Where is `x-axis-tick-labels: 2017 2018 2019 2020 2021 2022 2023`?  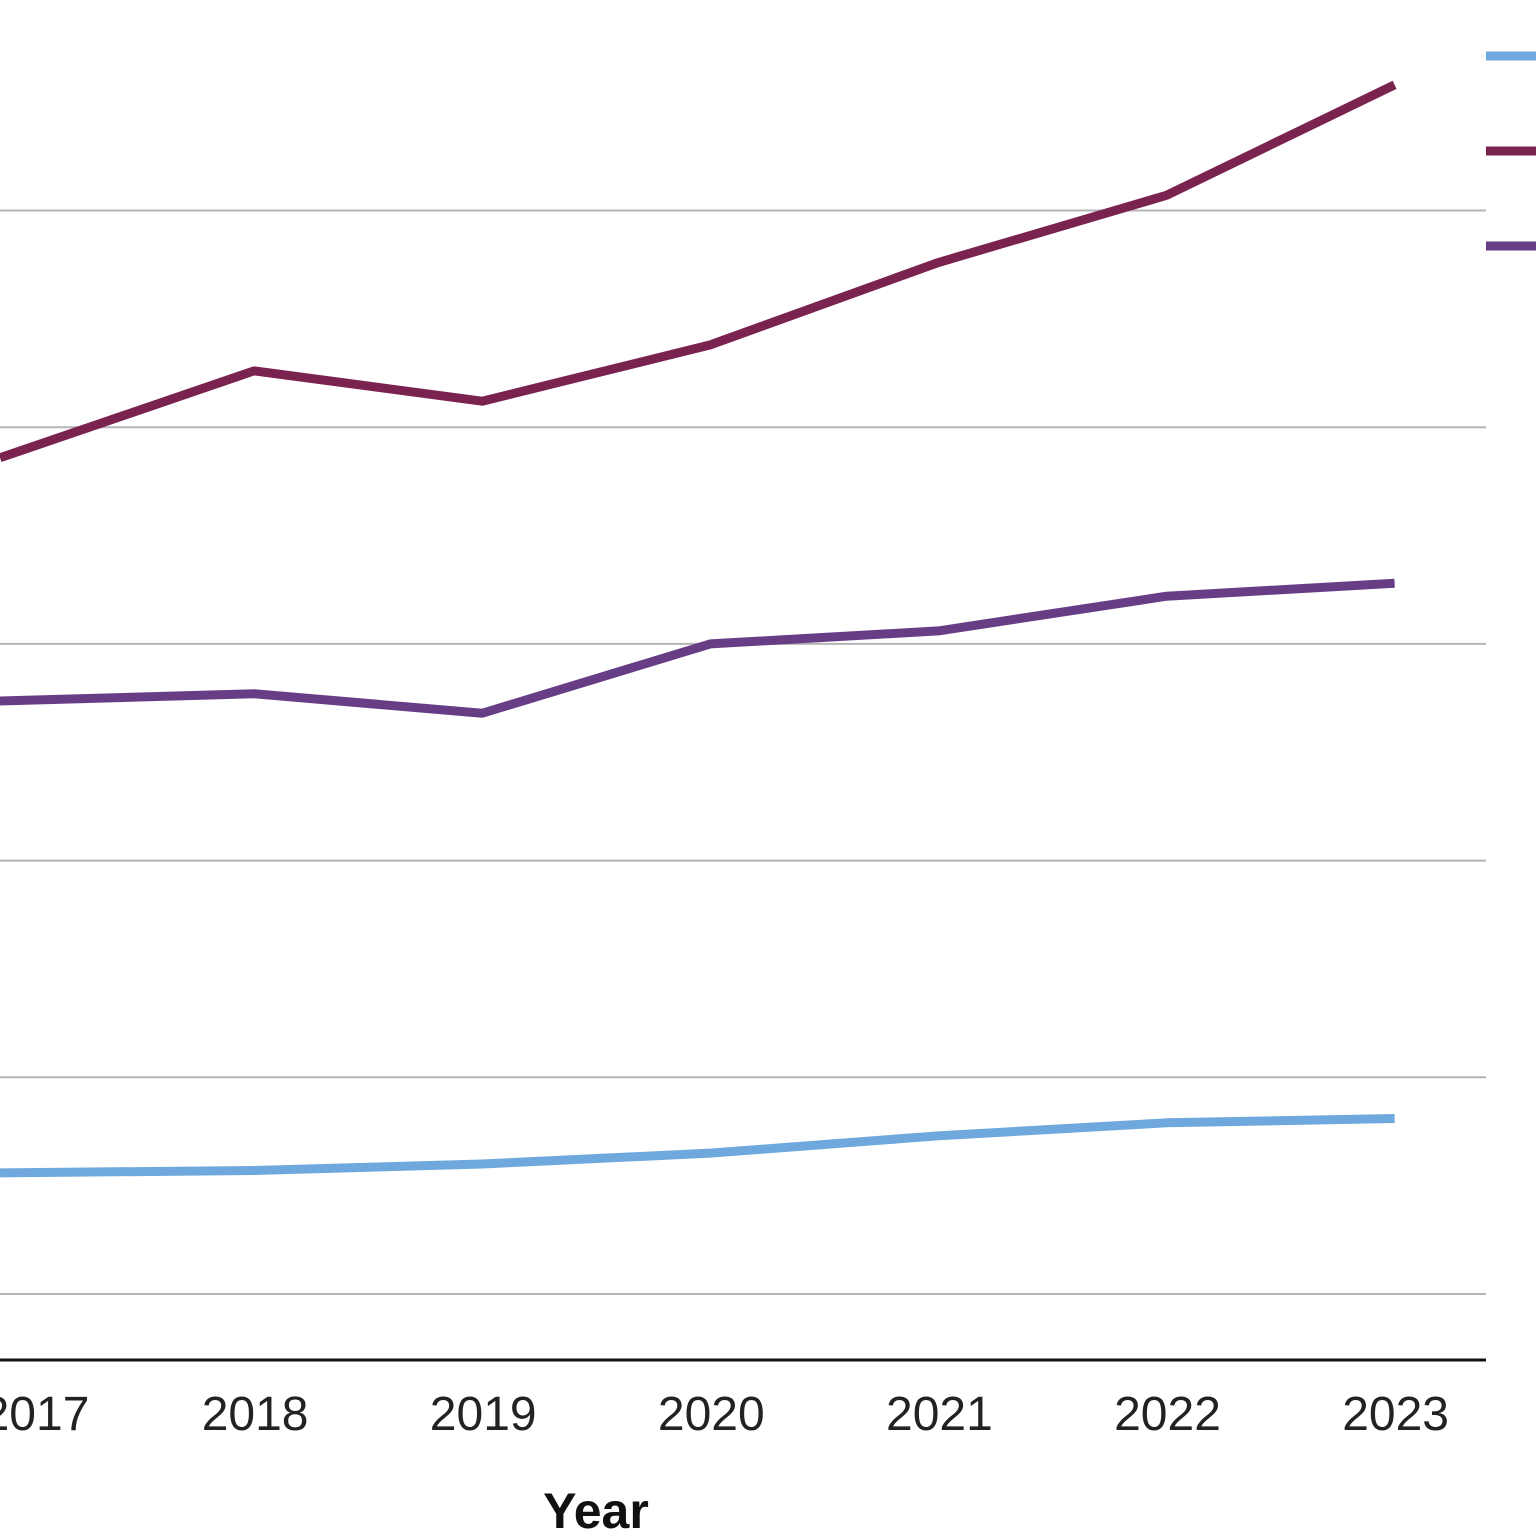 x-axis-tick-labels: 2017 2018 2019 2020 2021 2022 2023 is located at coordinates (724, 1414).